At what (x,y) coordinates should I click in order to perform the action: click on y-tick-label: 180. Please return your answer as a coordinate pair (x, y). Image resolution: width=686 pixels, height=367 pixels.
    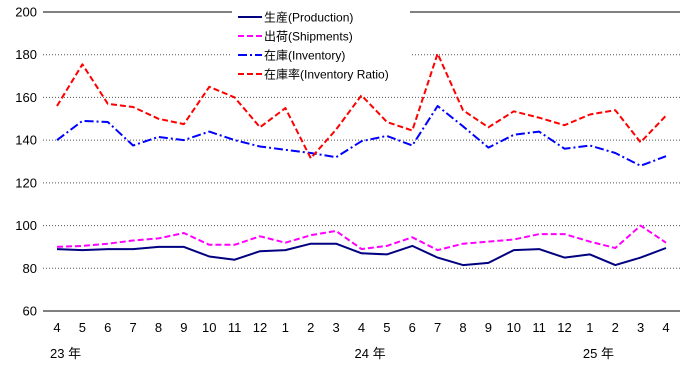
    Looking at the image, I should click on (26, 54).